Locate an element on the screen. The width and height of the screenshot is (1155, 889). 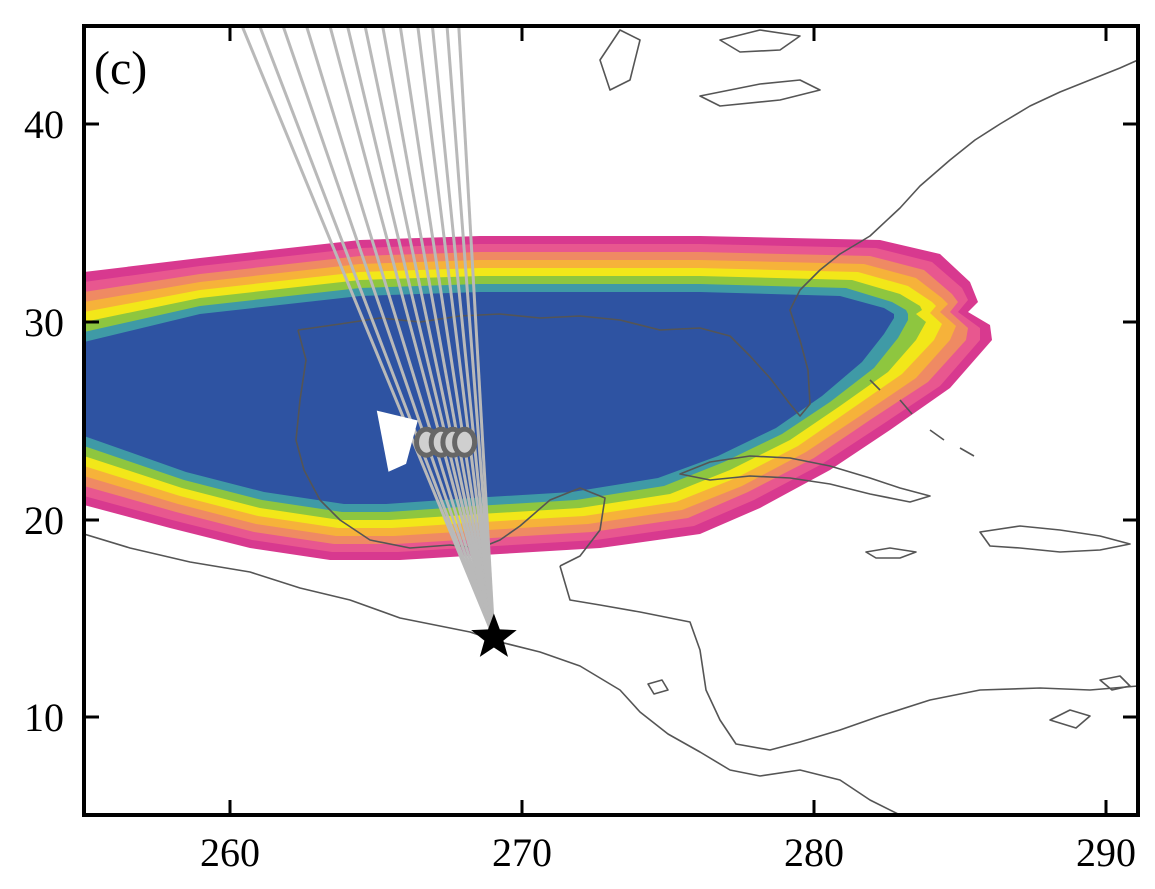
y-tick-label: 10 is located at coordinates (44, 717).